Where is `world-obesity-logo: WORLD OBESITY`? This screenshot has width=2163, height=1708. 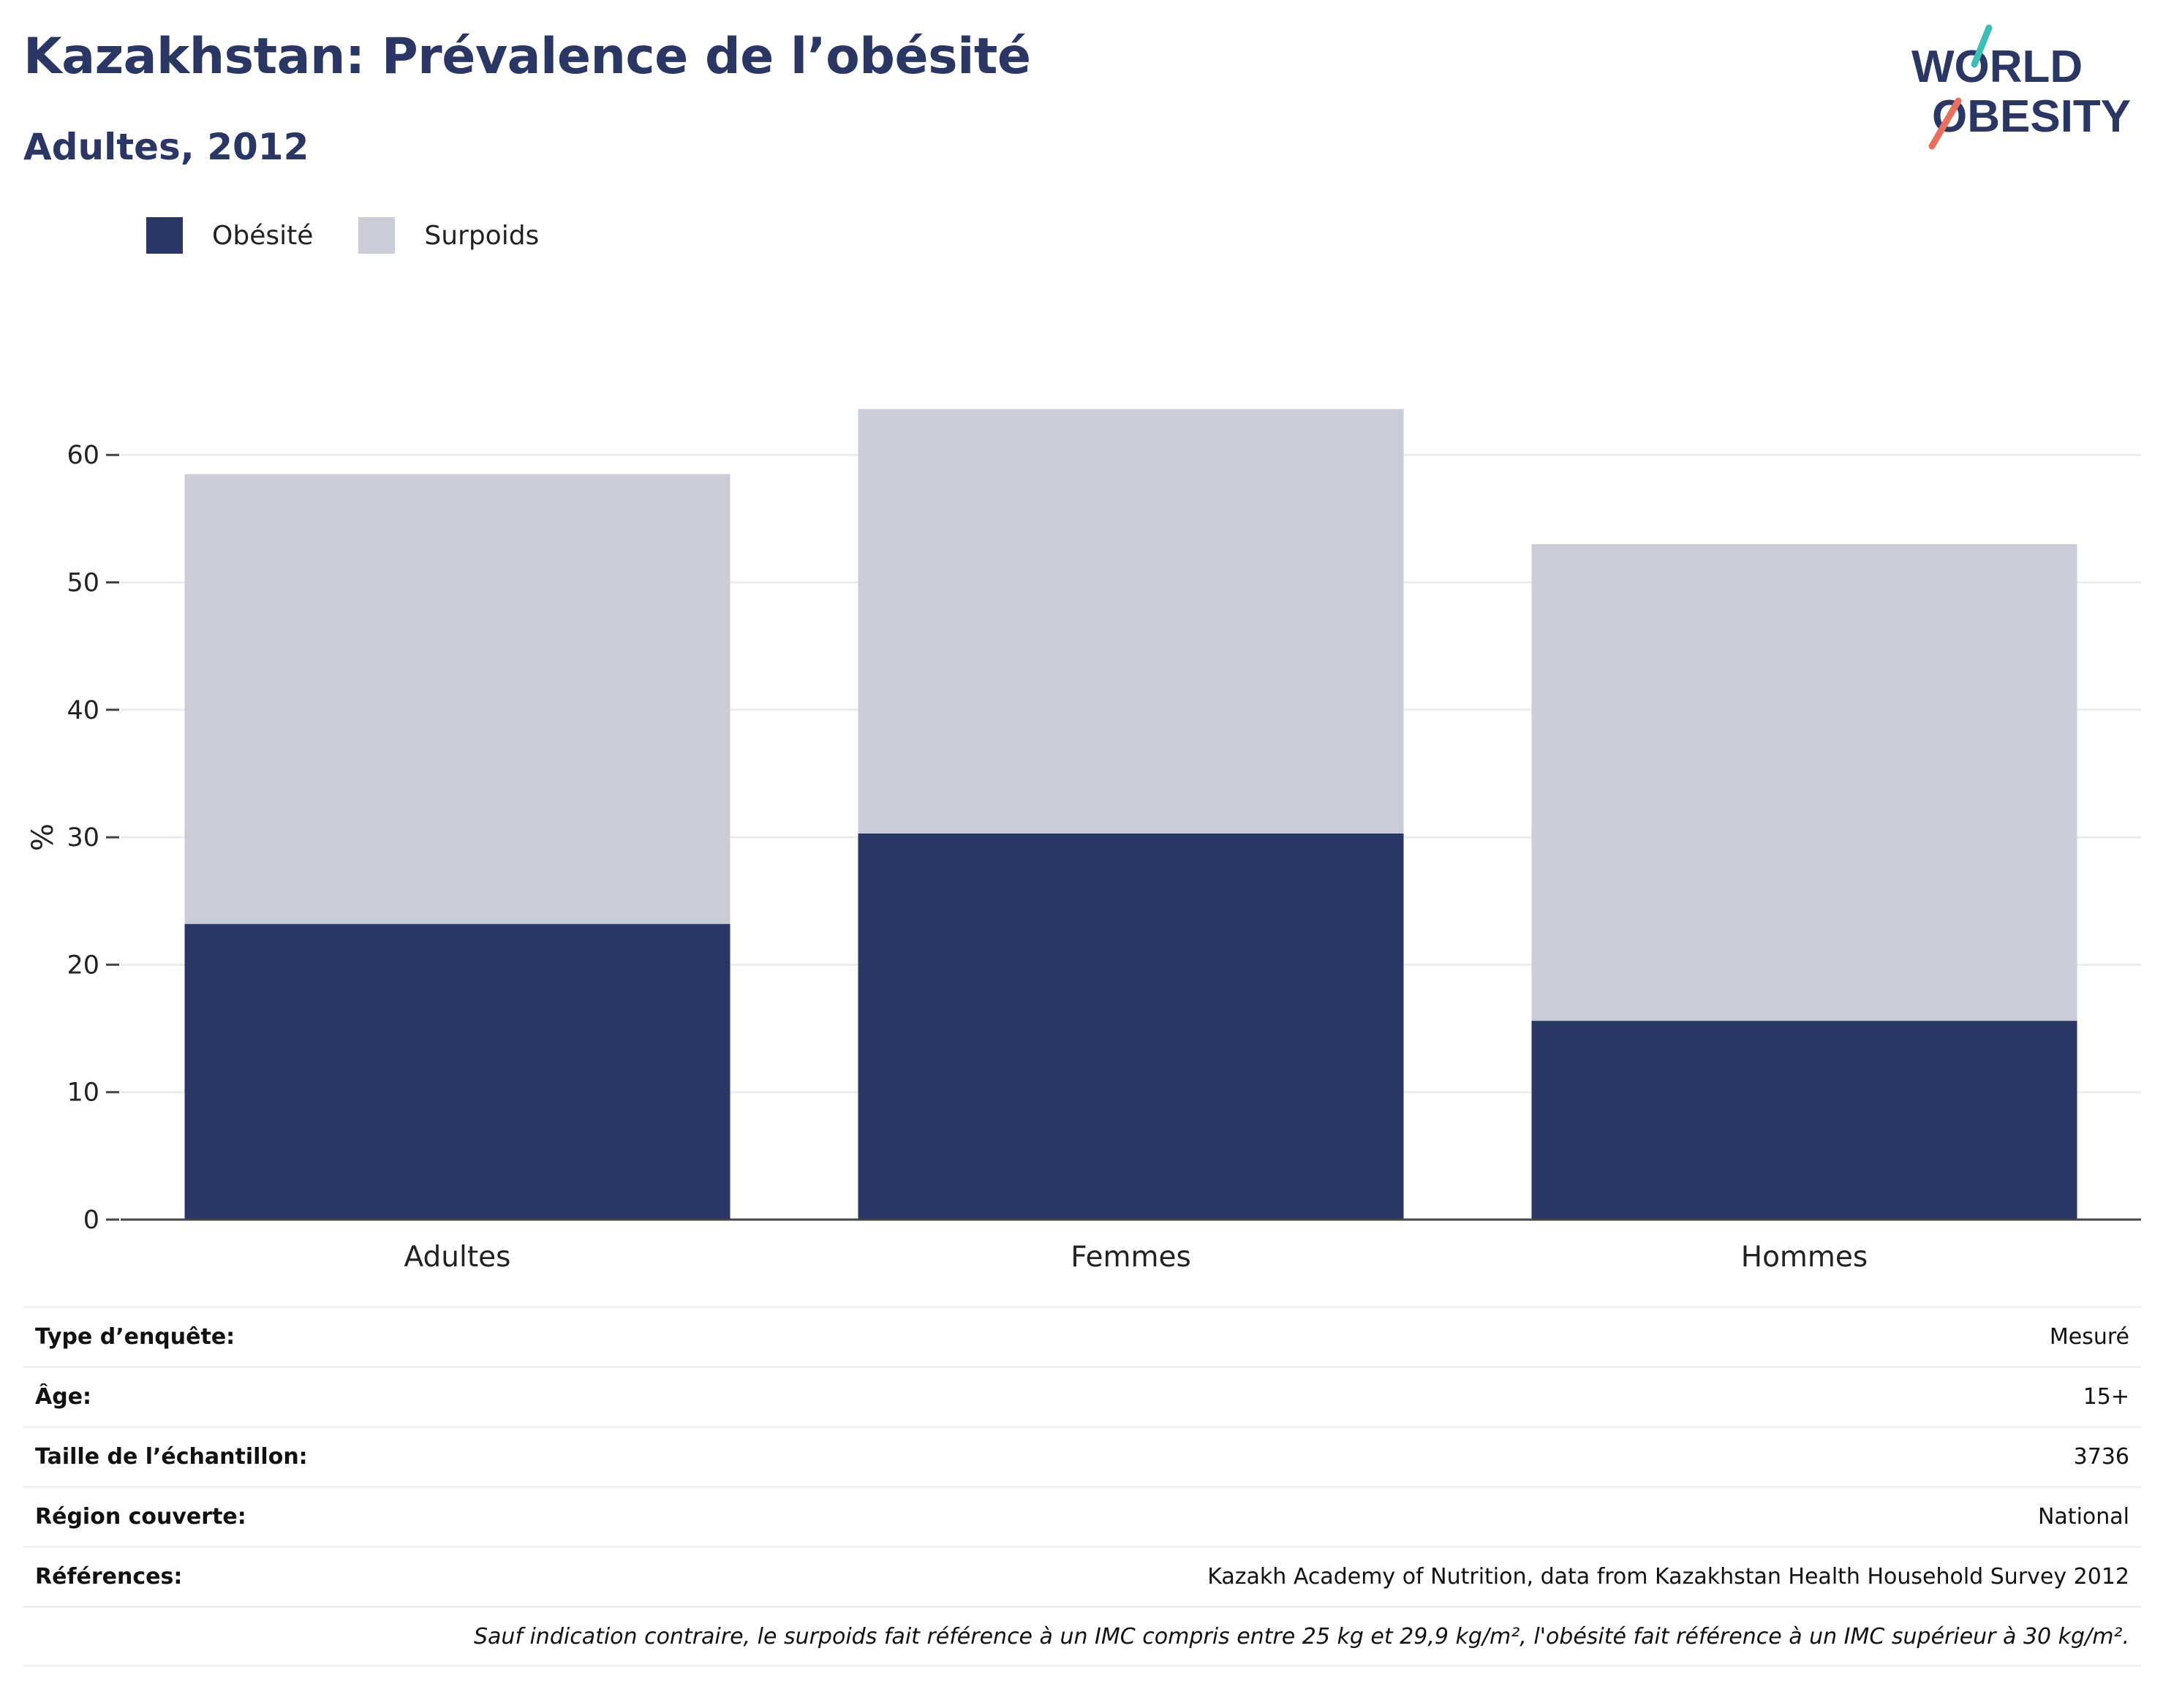 world-obesity-logo: WORLD OBESITY is located at coordinates (2021, 87).